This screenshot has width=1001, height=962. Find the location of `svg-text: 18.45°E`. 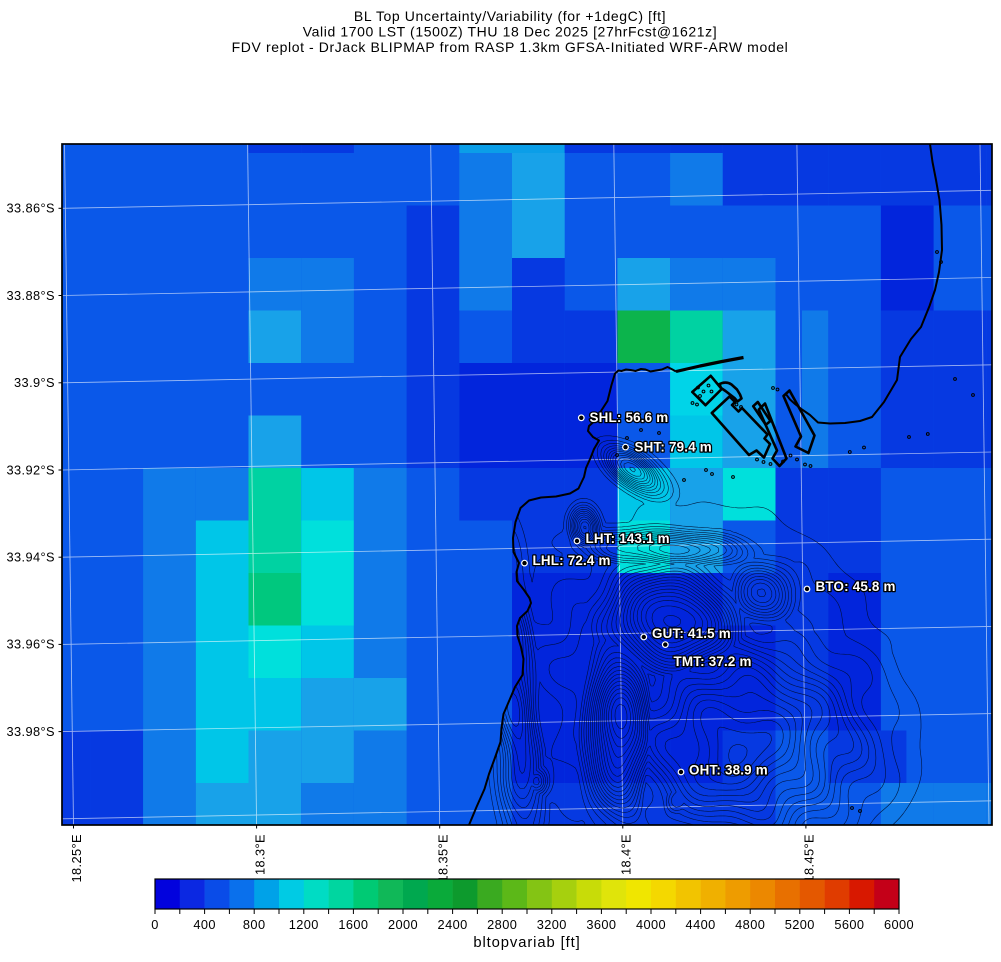

svg-text: 18.45°E is located at coordinates (809, 858).